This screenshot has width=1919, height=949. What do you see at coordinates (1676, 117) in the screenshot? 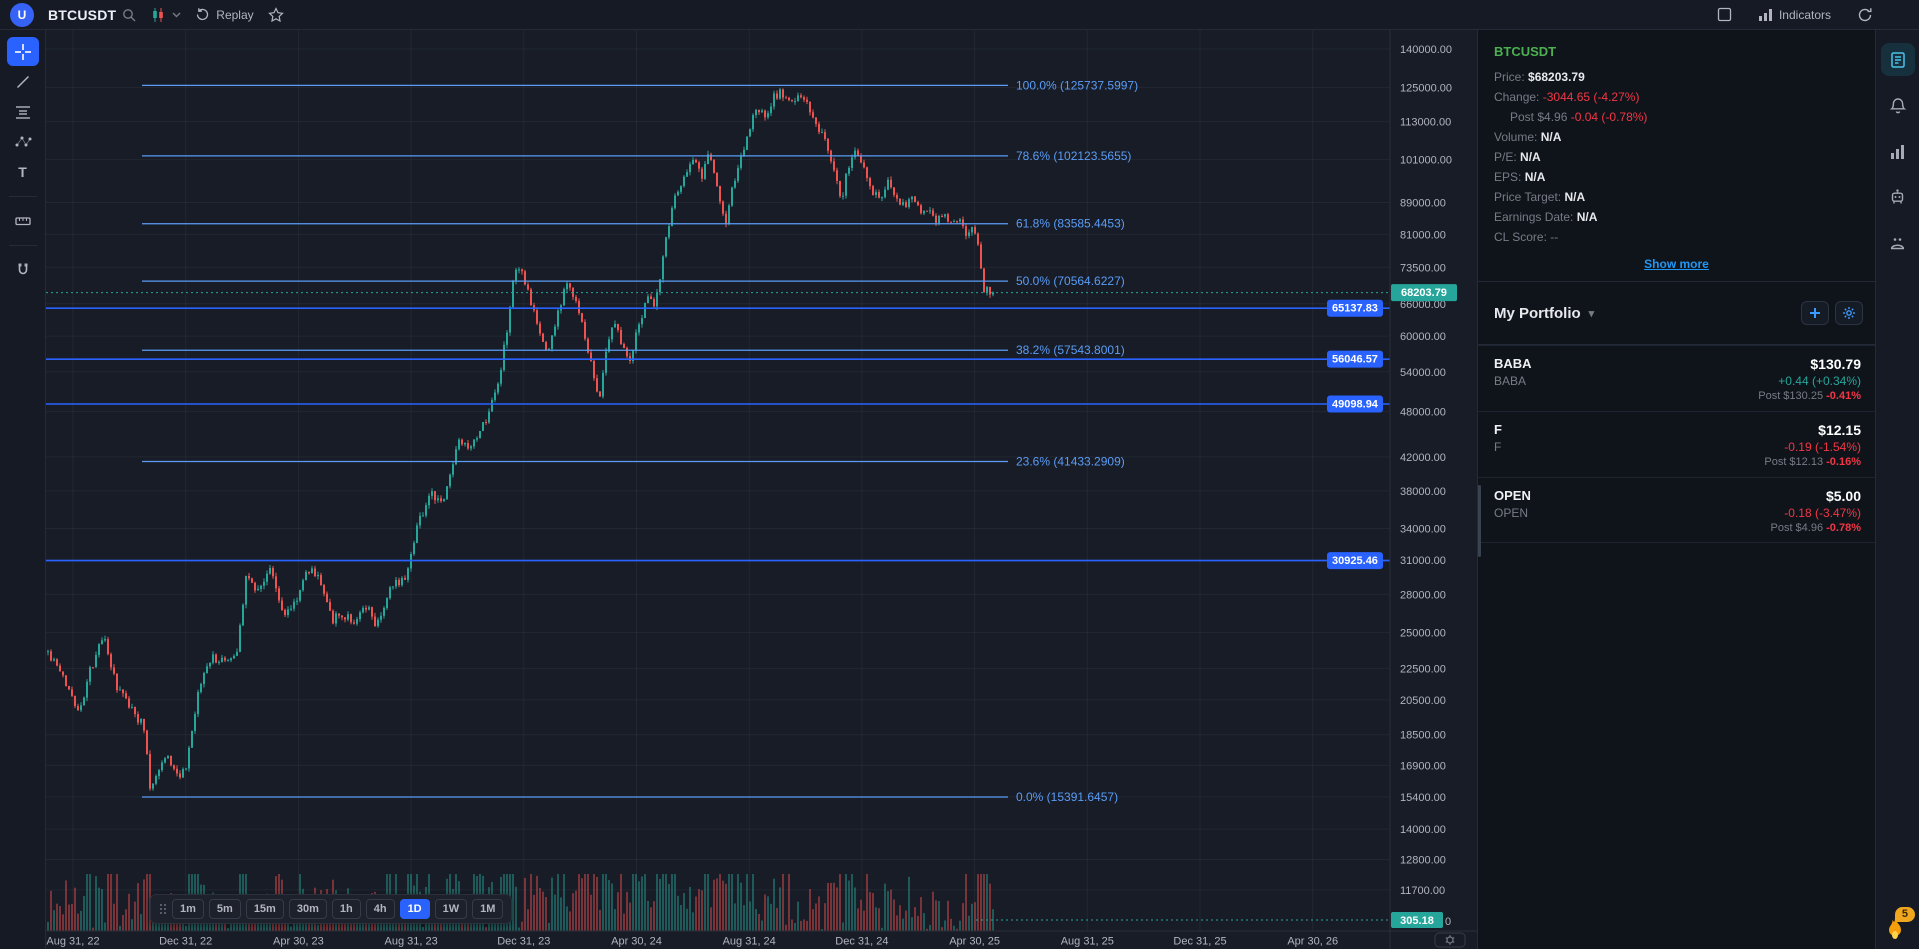
I see `post-change-row: Post $4.96 -0.04 (-0.78%)` at bounding box center [1676, 117].